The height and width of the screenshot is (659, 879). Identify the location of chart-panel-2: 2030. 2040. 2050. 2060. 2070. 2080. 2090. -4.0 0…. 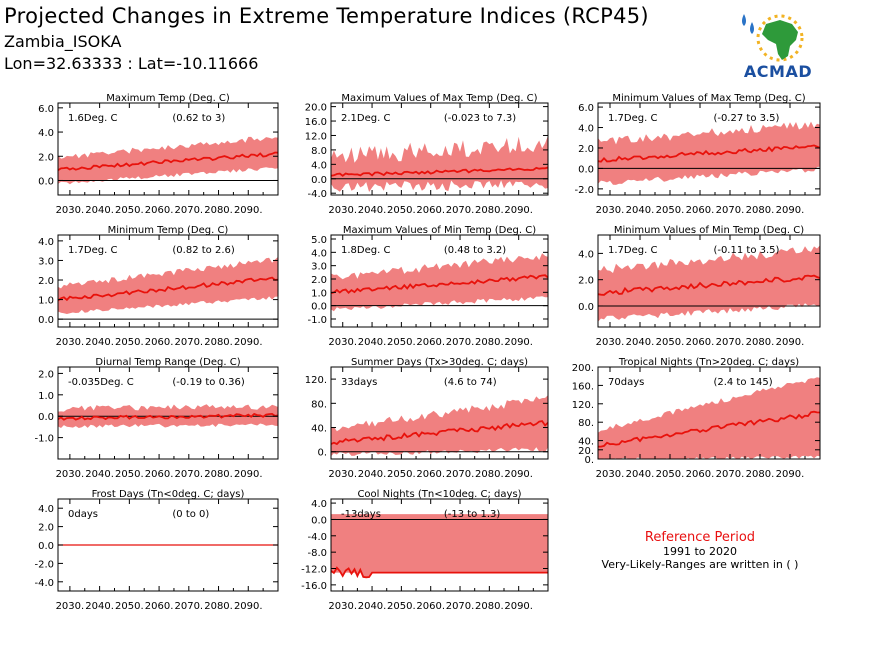
(427, 154).